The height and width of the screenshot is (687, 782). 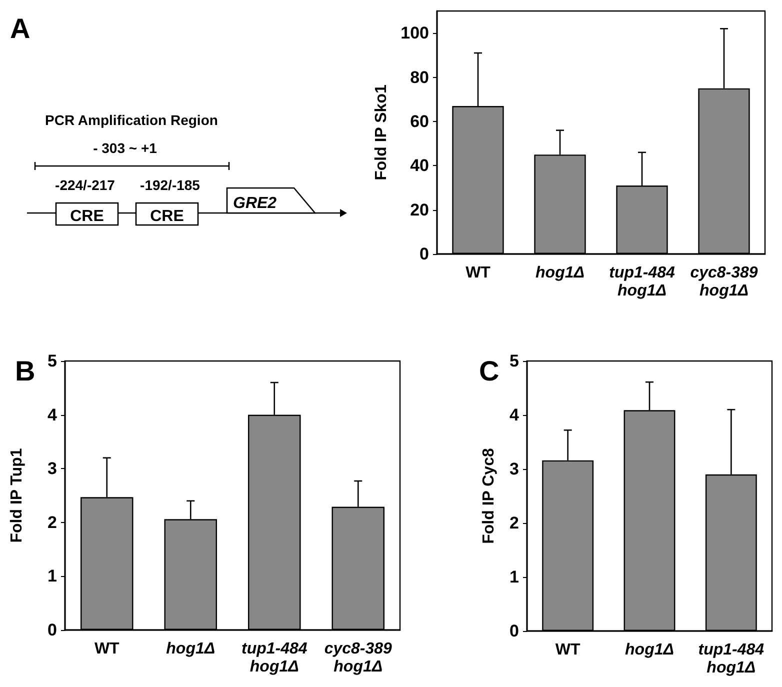 I want to click on text: -224/-217, so click(x=85, y=185).